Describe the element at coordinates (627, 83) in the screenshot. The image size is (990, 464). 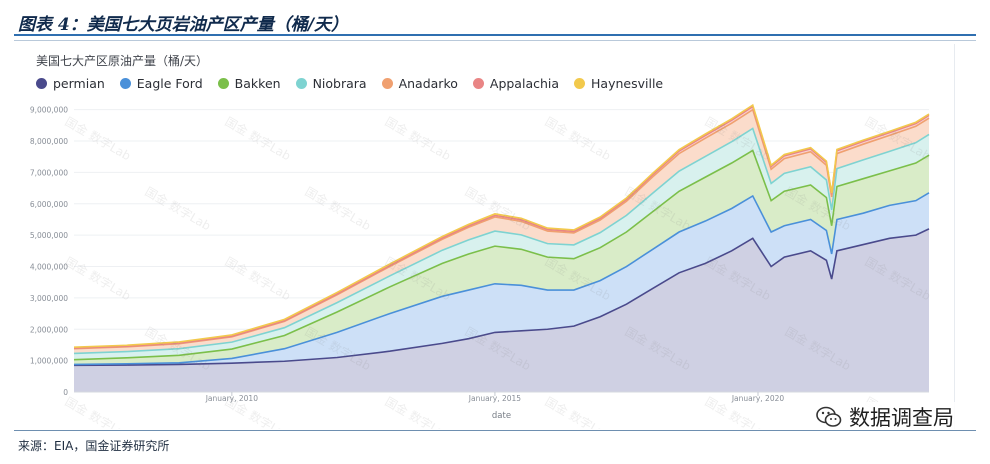
I see `legend-label-haynesville: Haynesville` at that location.